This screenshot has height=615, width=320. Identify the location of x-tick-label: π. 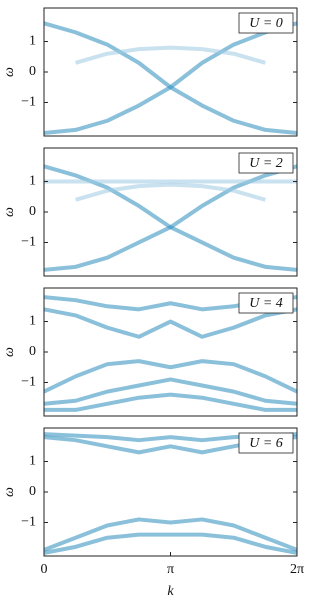
(170, 569).